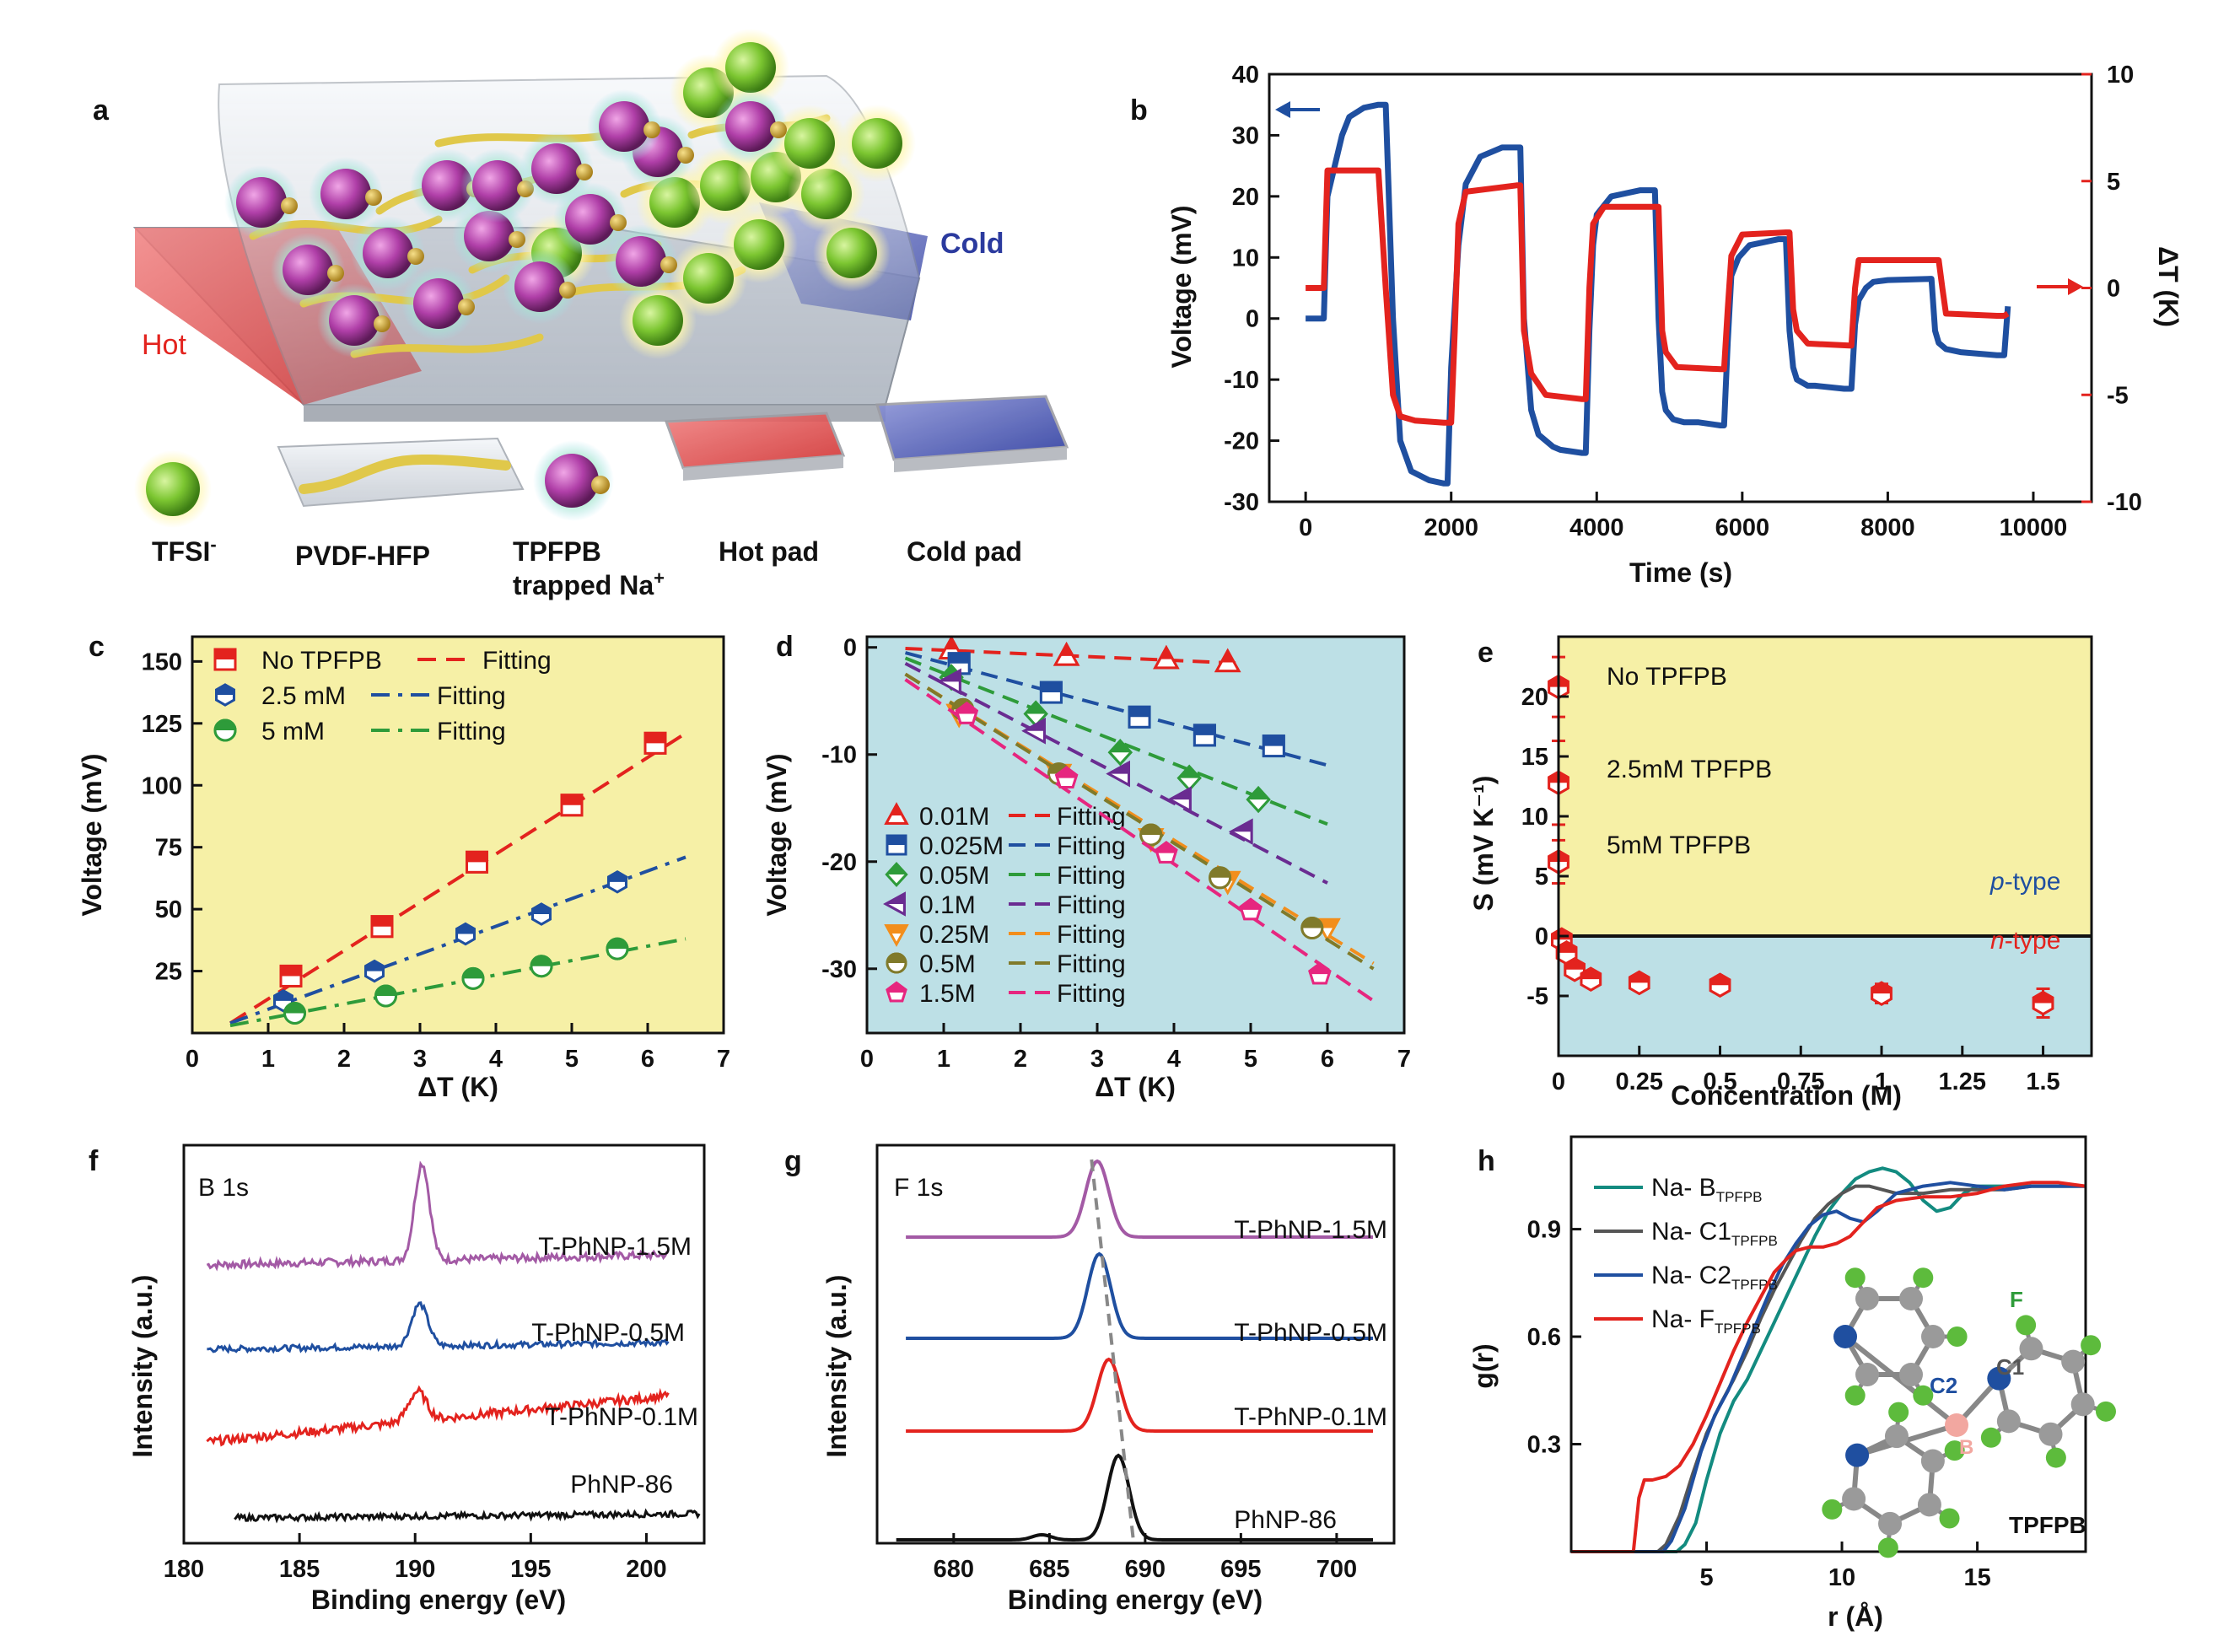 This screenshot has height=1652, width=2229. What do you see at coordinates (2118, 396) in the screenshot?
I see `y-tick-label: -5` at bounding box center [2118, 396].